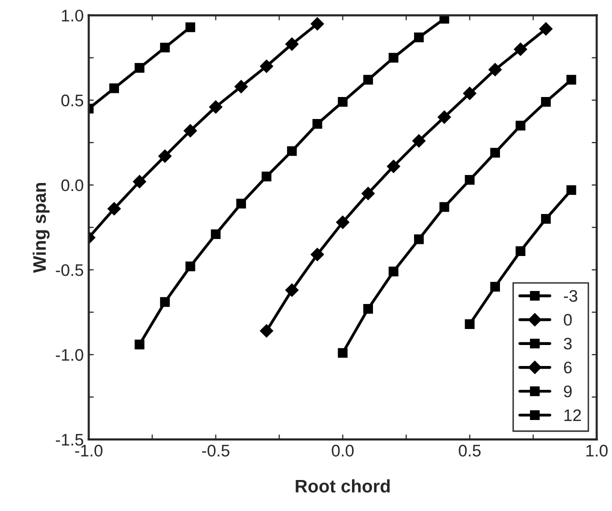 This screenshot has width=612, height=511. What do you see at coordinates (568, 391) in the screenshot?
I see `legend-label: 9` at bounding box center [568, 391].